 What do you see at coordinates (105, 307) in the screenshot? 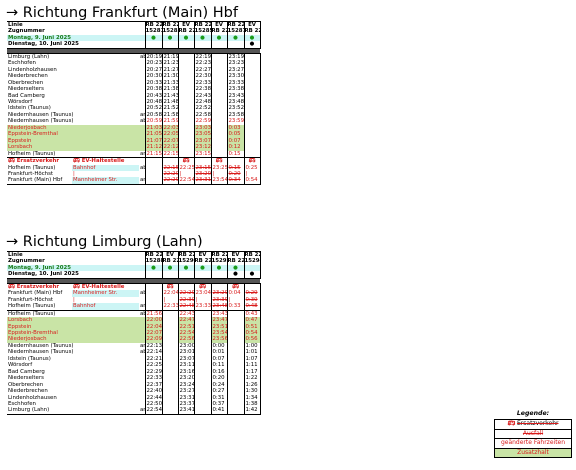
I see `ev-stop-name: Bahnhof` at bounding box center [105, 307].